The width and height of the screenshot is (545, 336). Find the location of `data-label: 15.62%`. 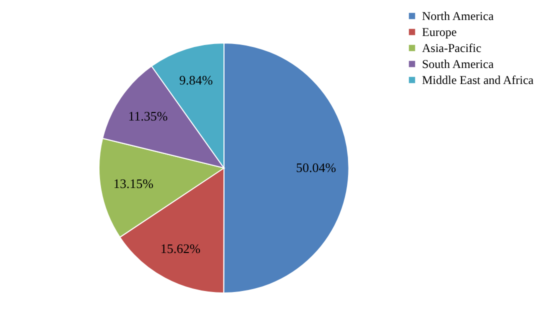

data-label: 15.62% is located at coordinates (180, 248).